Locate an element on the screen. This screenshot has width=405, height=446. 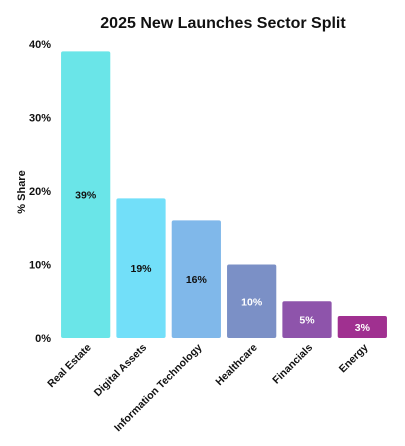
y-axis: 0% 10% 20% 30% 40% is located at coordinates (40, 192).